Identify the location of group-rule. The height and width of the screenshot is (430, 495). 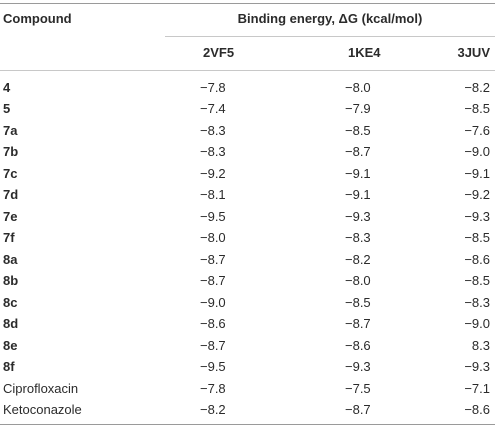
(330, 36).